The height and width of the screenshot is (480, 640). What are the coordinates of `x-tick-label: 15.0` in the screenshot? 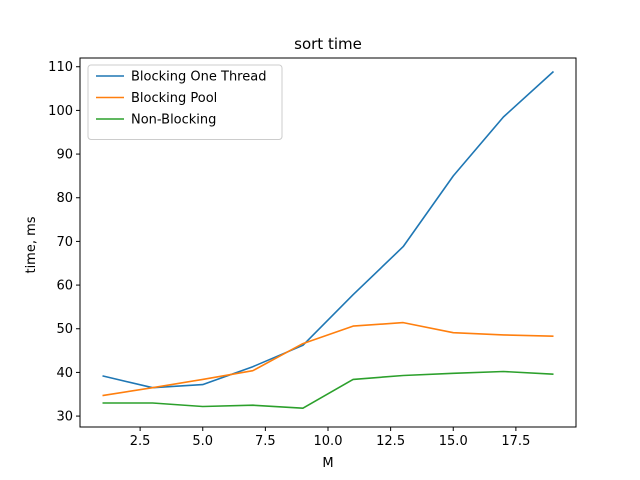 It's located at (453, 441).